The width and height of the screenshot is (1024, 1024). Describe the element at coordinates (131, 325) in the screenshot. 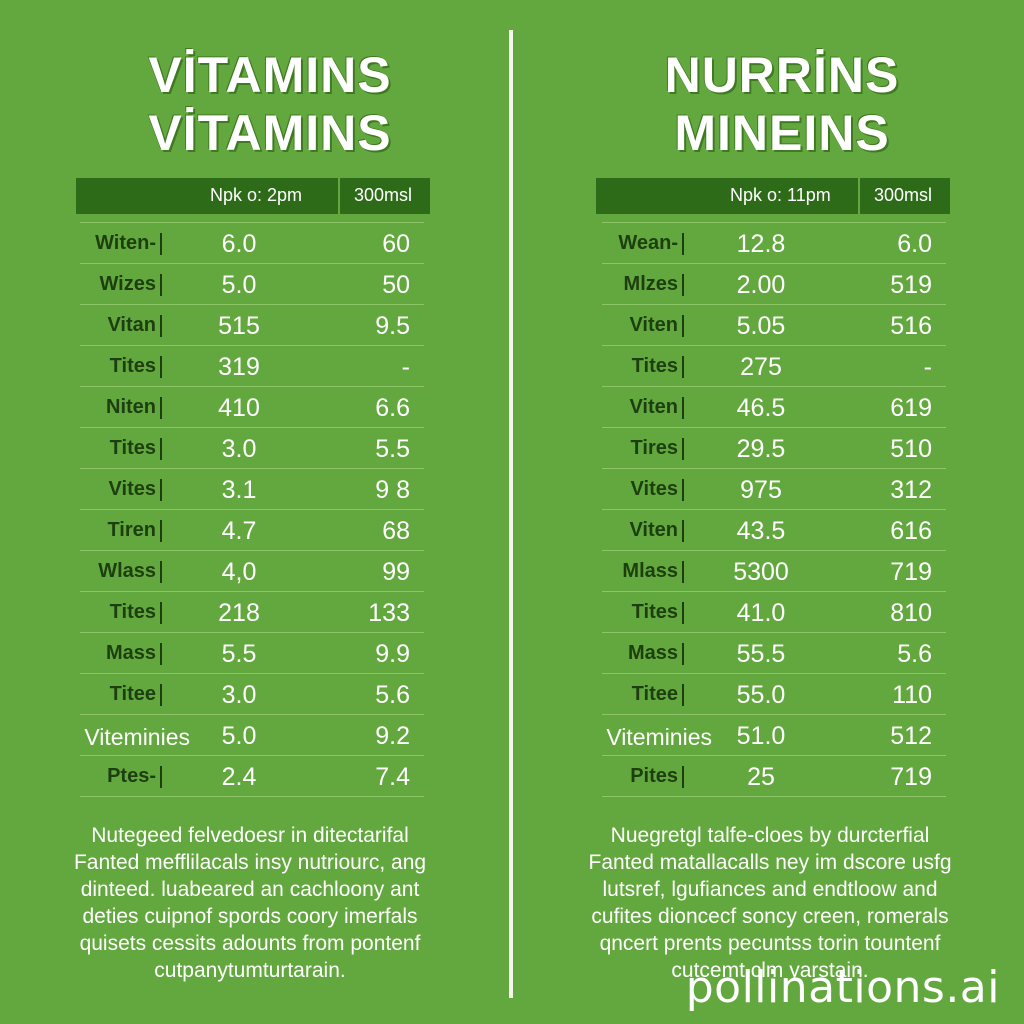

I see `row-label: Vitan` at that location.